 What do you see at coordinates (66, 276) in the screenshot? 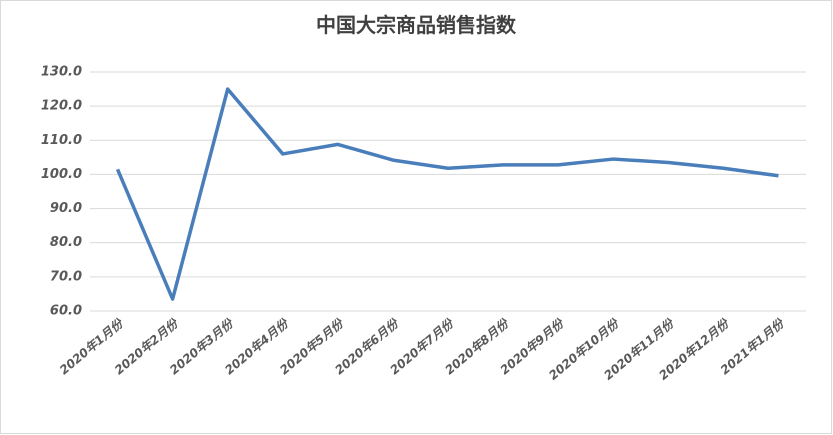
I see `y-tick-label: 70.0` at bounding box center [66, 276].